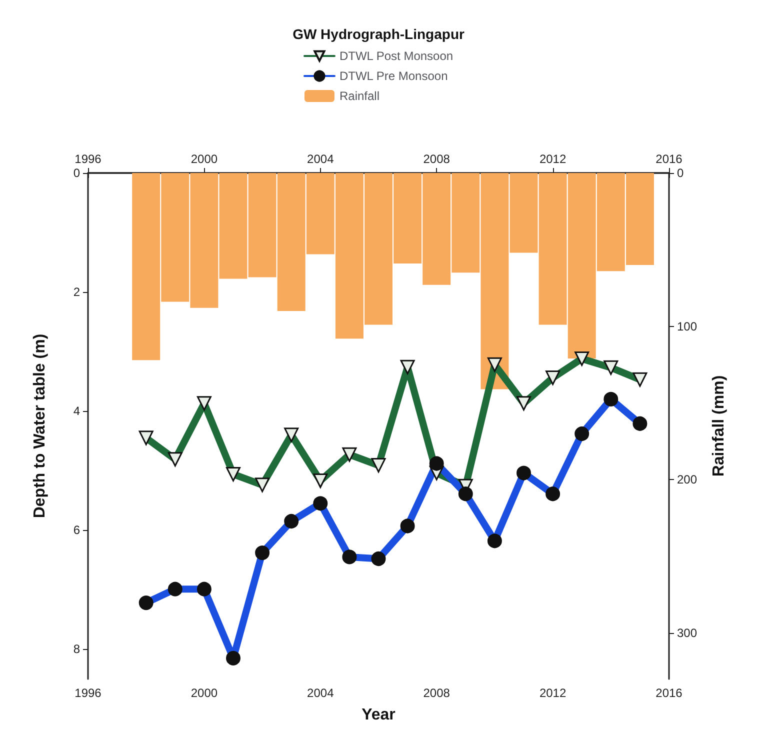  Describe the element at coordinates (436, 693) in the screenshot. I see `x-tick-label: 2008` at that location.